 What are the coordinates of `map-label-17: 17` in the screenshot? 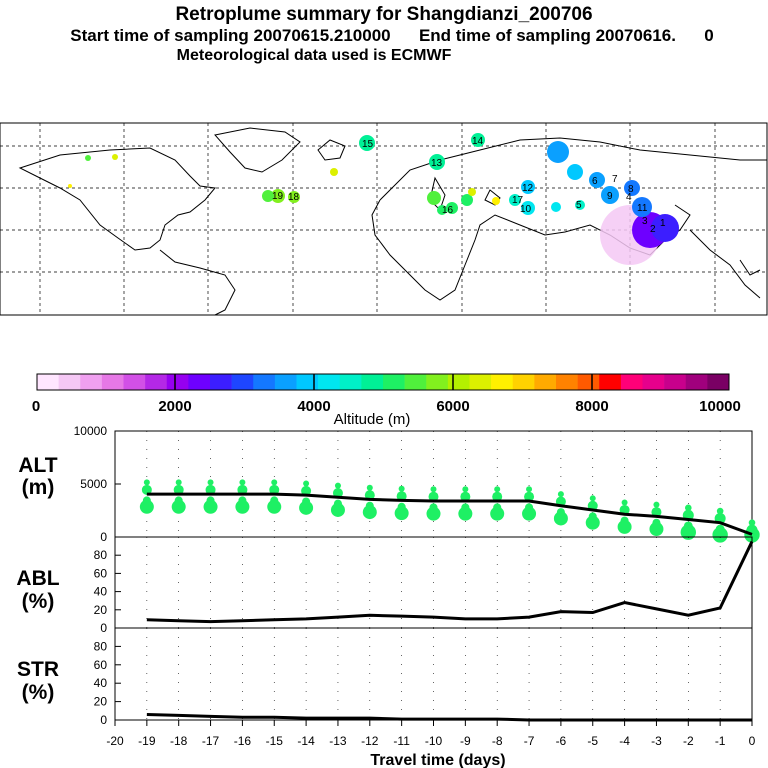 It's located at (518, 200).